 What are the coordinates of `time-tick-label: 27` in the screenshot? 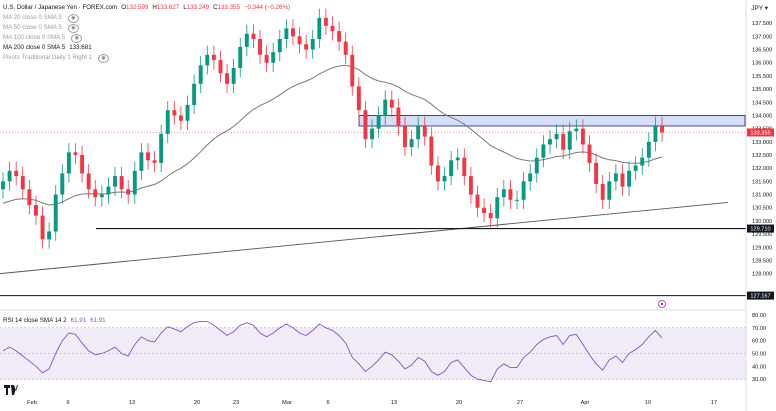 It's located at (520, 403).